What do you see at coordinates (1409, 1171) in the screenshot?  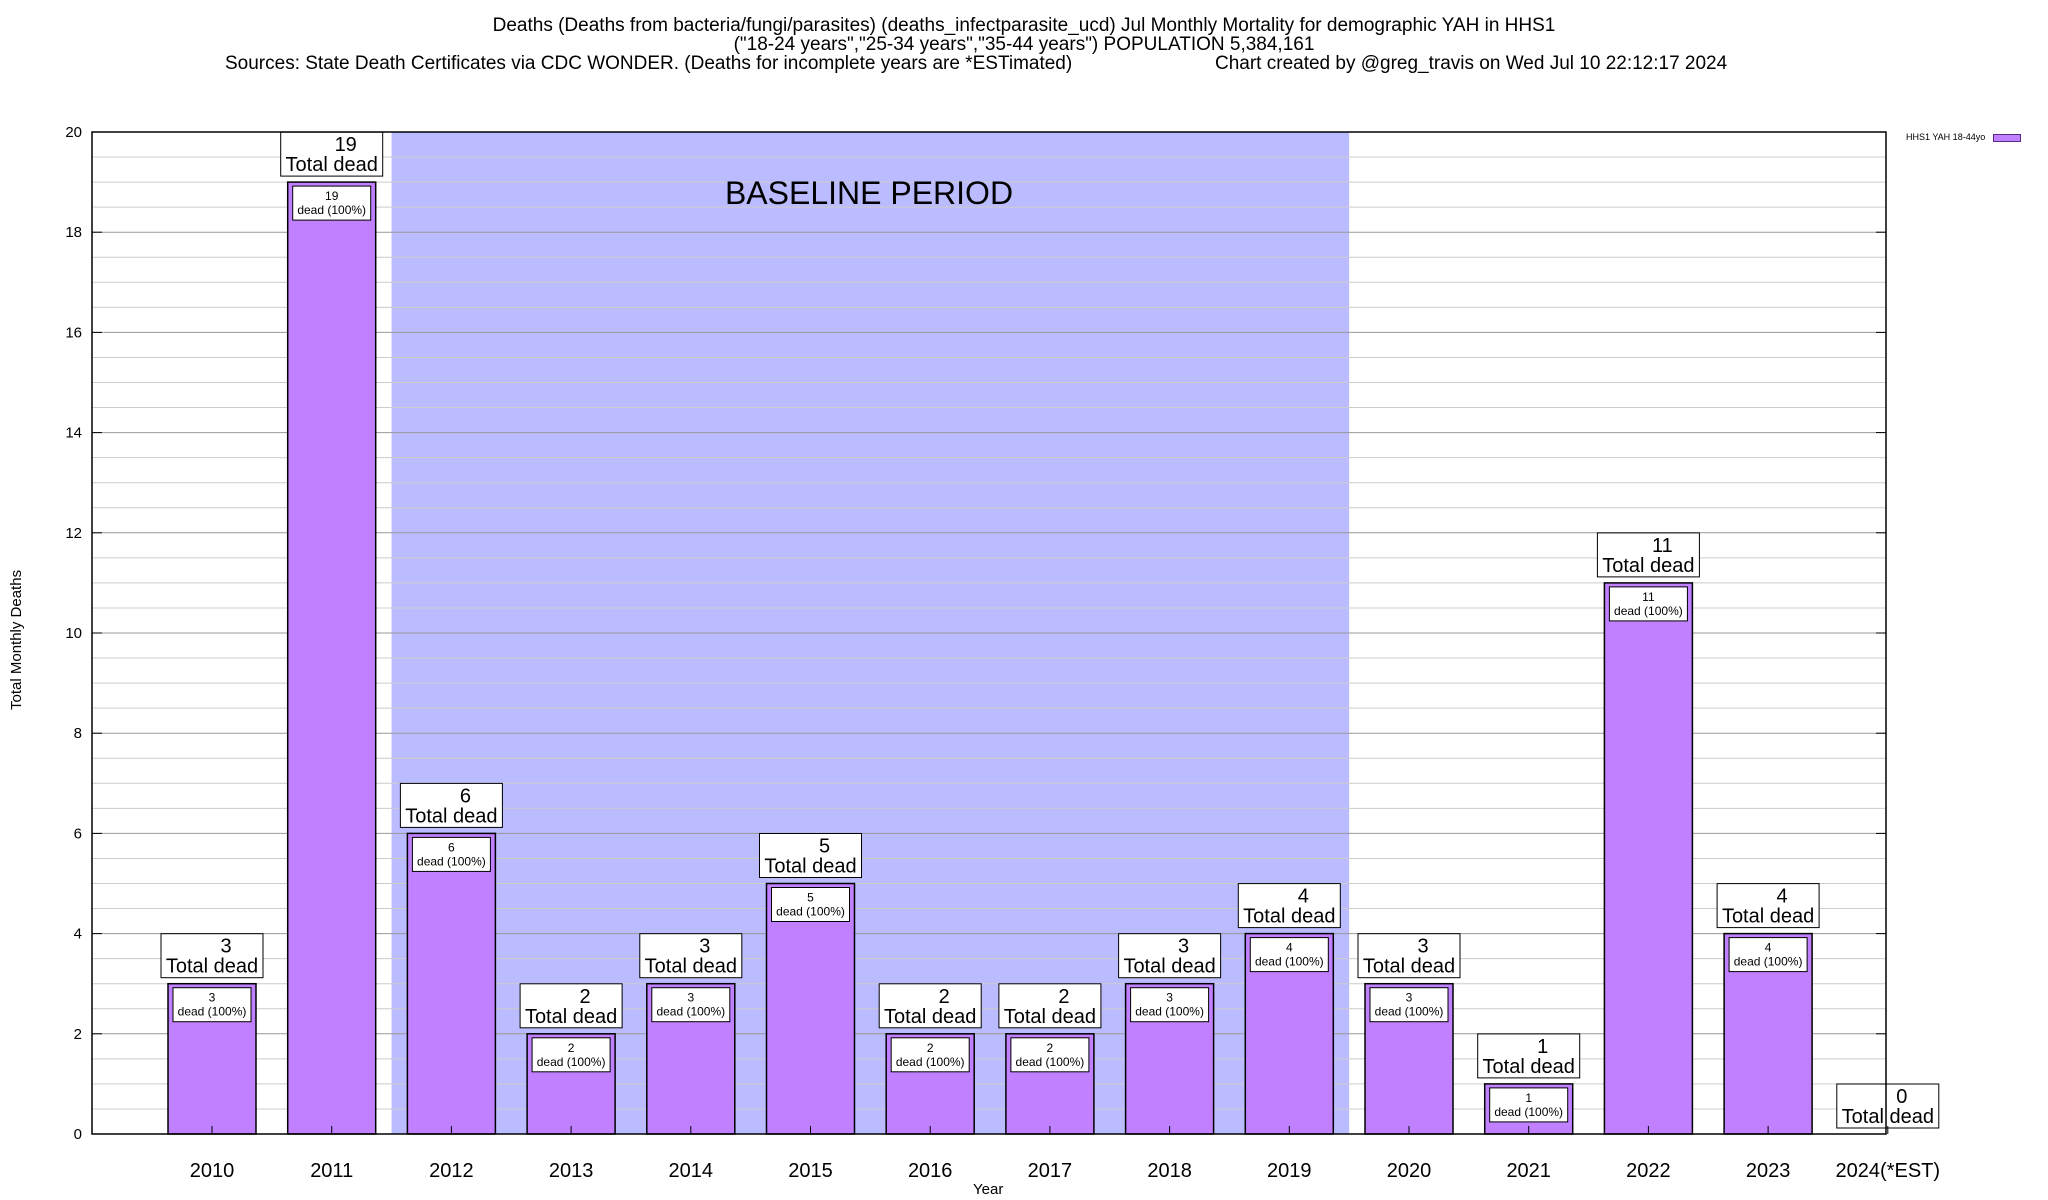 I see `x-tick-label: 2020` at bounding box center [1409, 1171].